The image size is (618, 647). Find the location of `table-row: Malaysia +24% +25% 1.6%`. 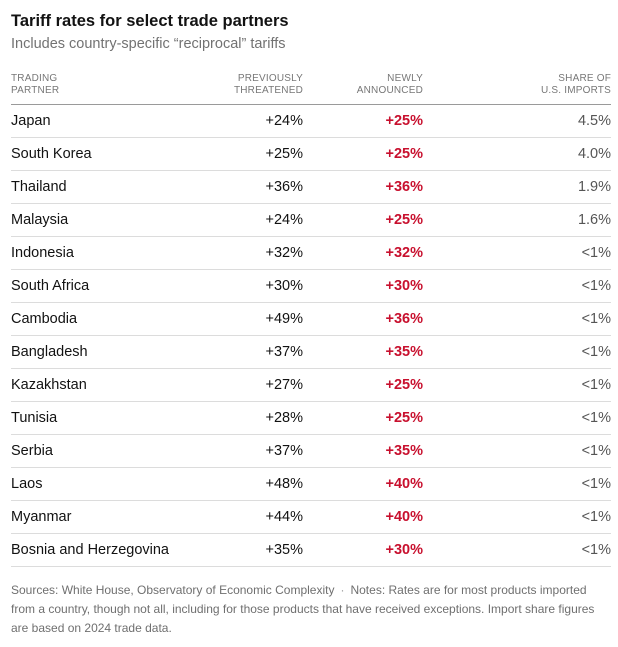

table-row: Malaysia +24% +25% 1.6% is located at coordinates (311, 220).